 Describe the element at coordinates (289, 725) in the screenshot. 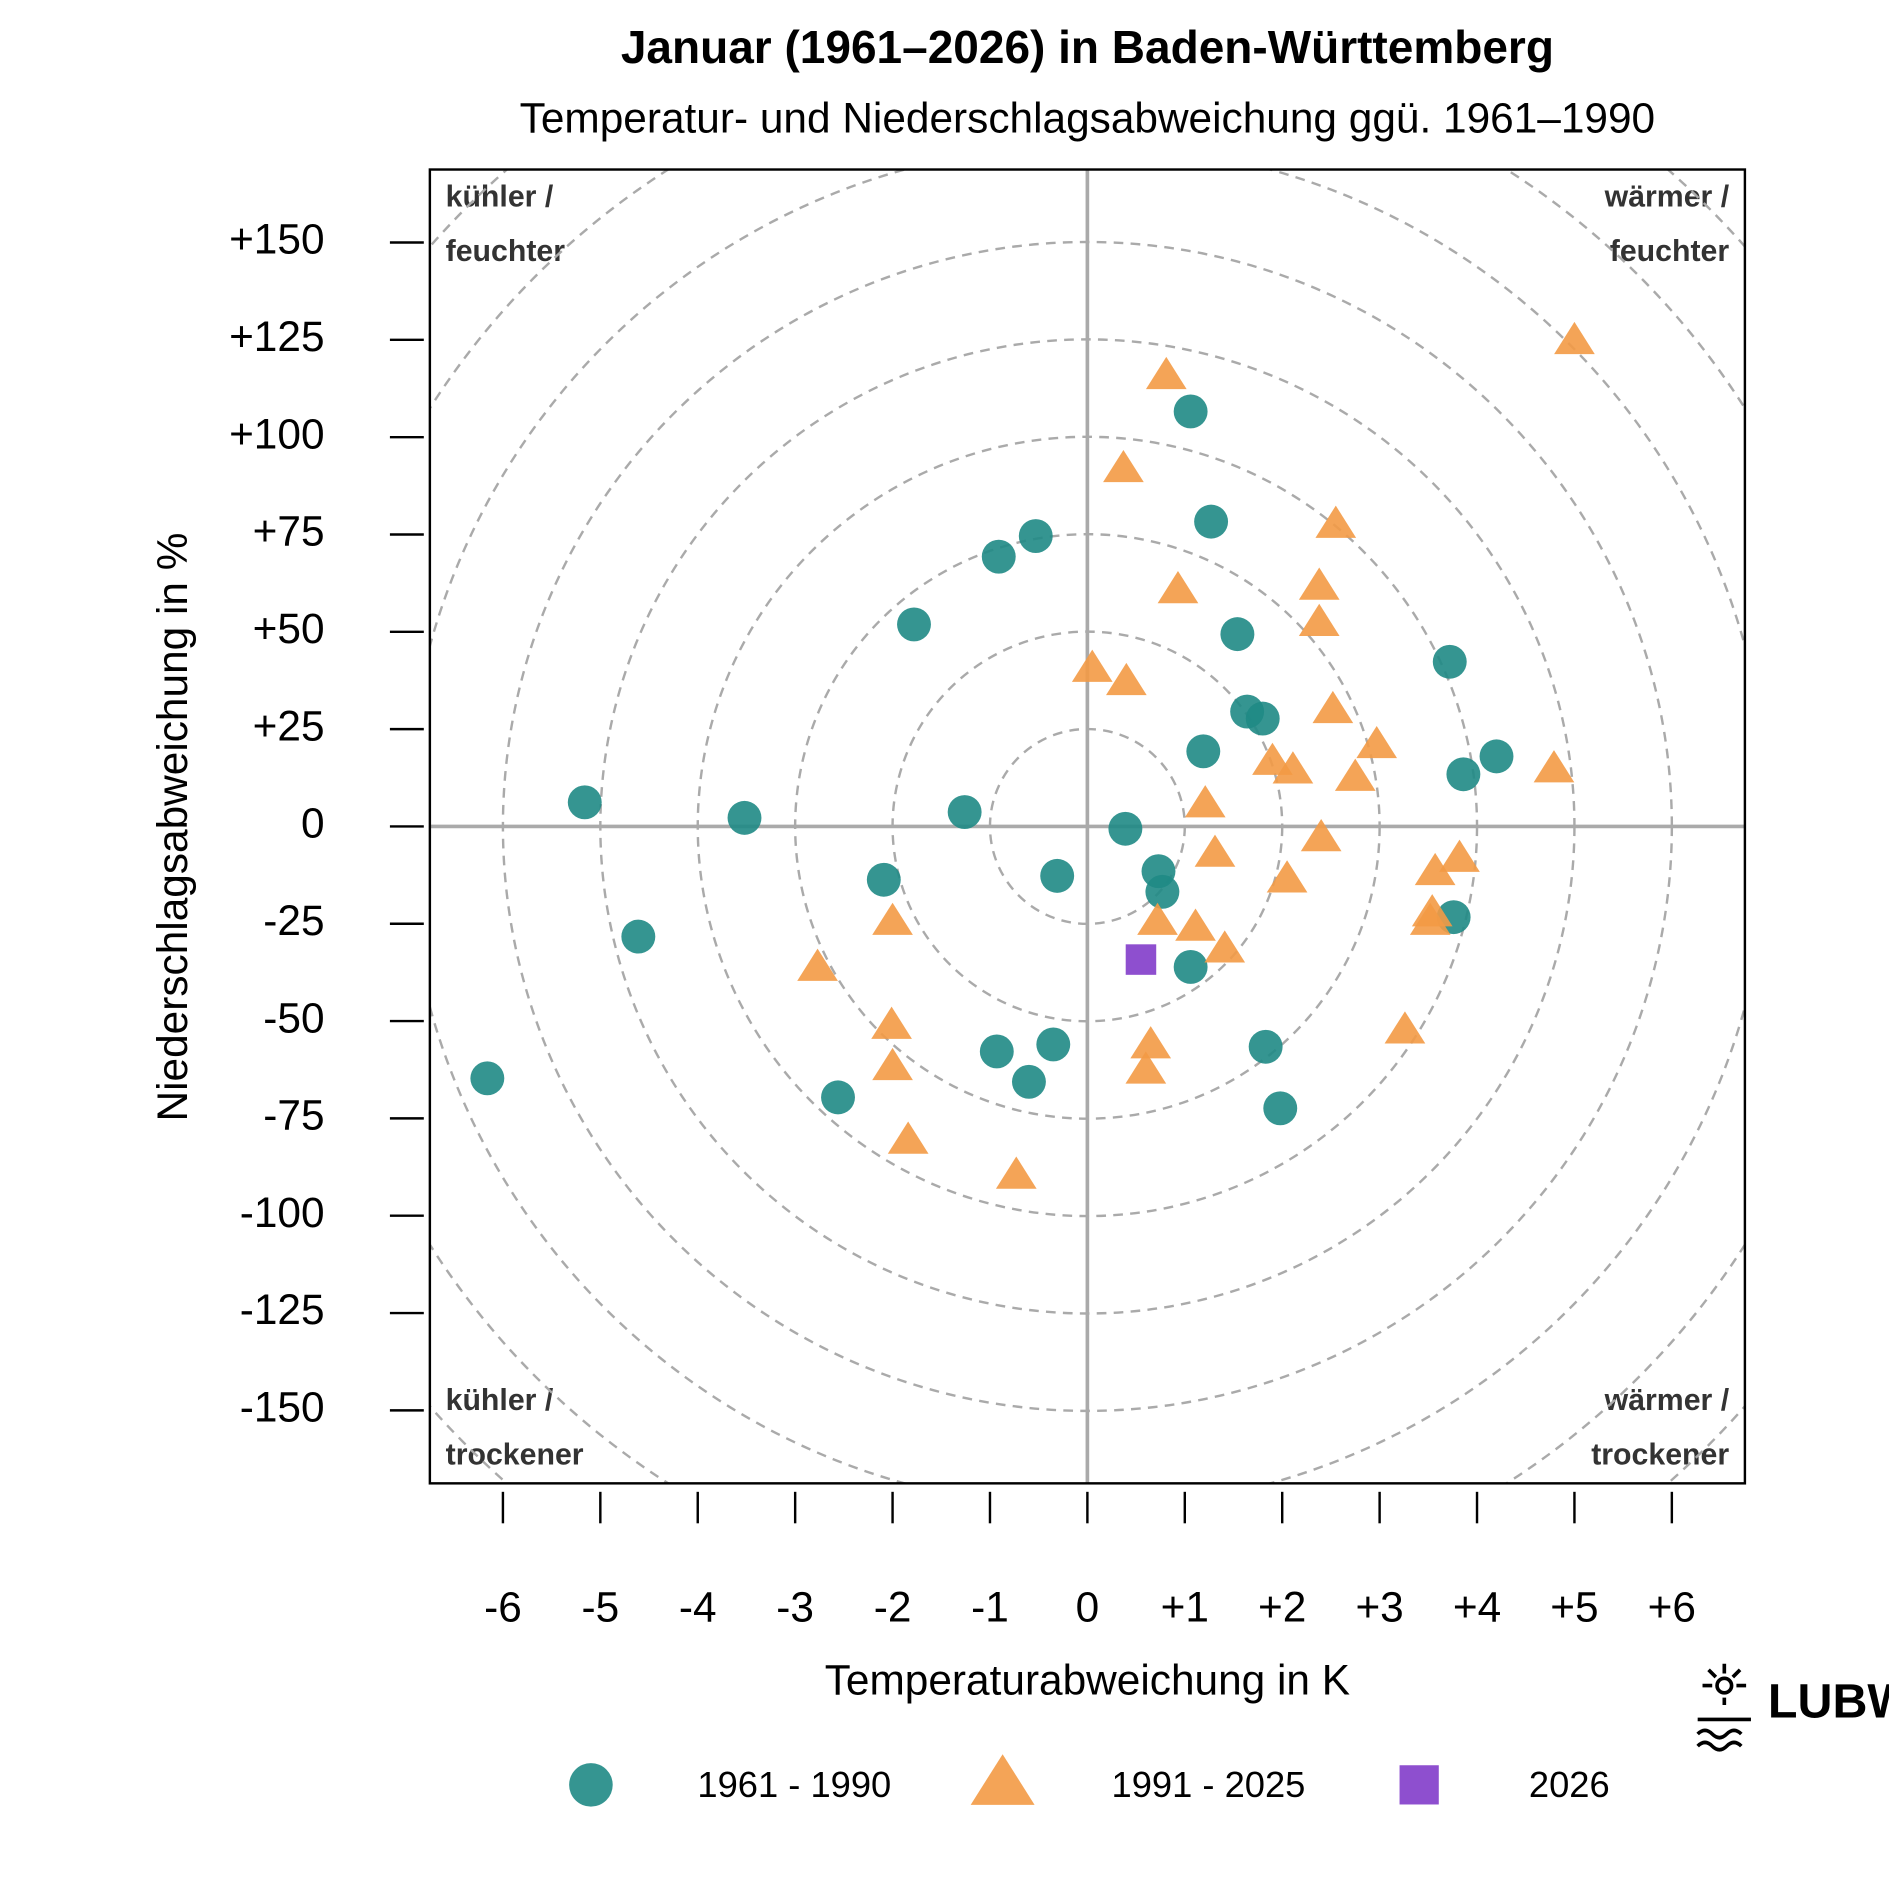

I see `y-tick-label: +25` at that location.